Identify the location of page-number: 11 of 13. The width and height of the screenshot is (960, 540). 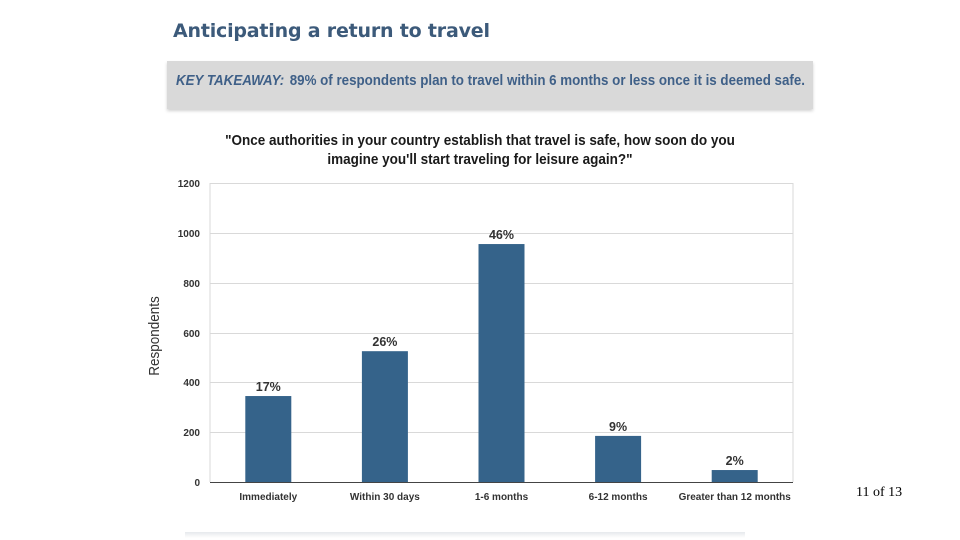
(879, 493).